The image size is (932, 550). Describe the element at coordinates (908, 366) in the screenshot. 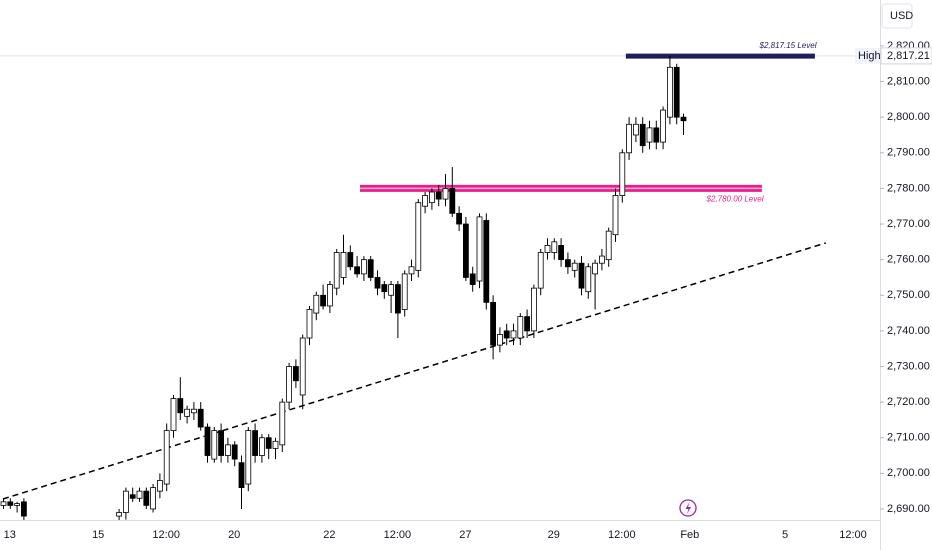

I see `y-tick-label: 2,730.00` at that location.